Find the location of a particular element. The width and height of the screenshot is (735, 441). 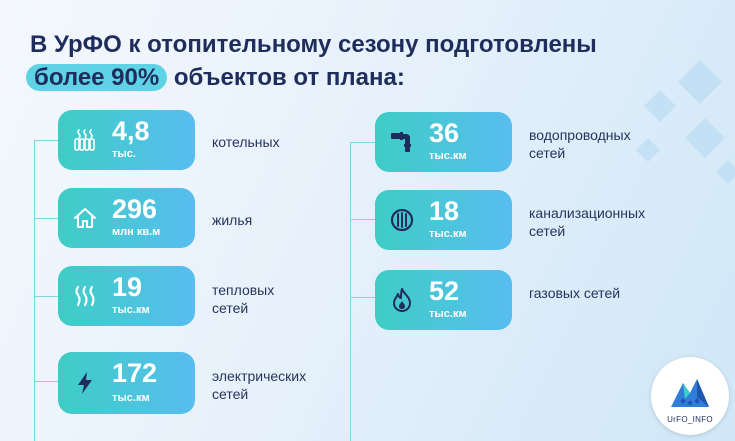

stat-label-gas-networks: газовых сетей is located at coordinates (579, 293).